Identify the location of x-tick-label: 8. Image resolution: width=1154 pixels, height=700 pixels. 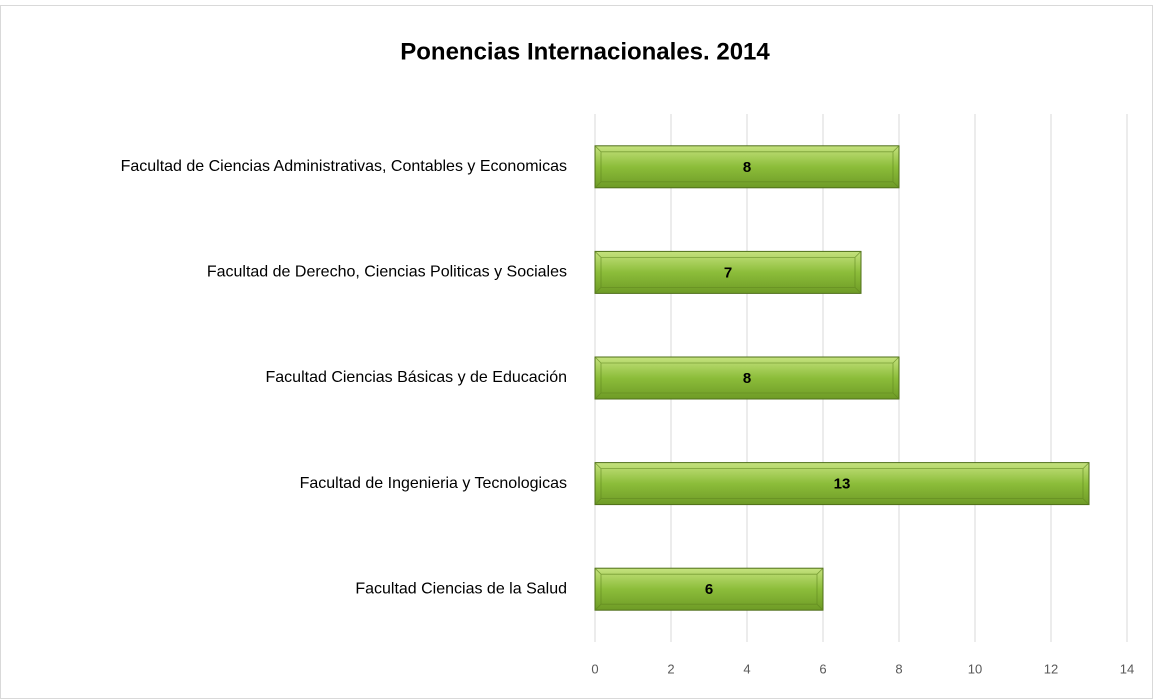
(898, 668).